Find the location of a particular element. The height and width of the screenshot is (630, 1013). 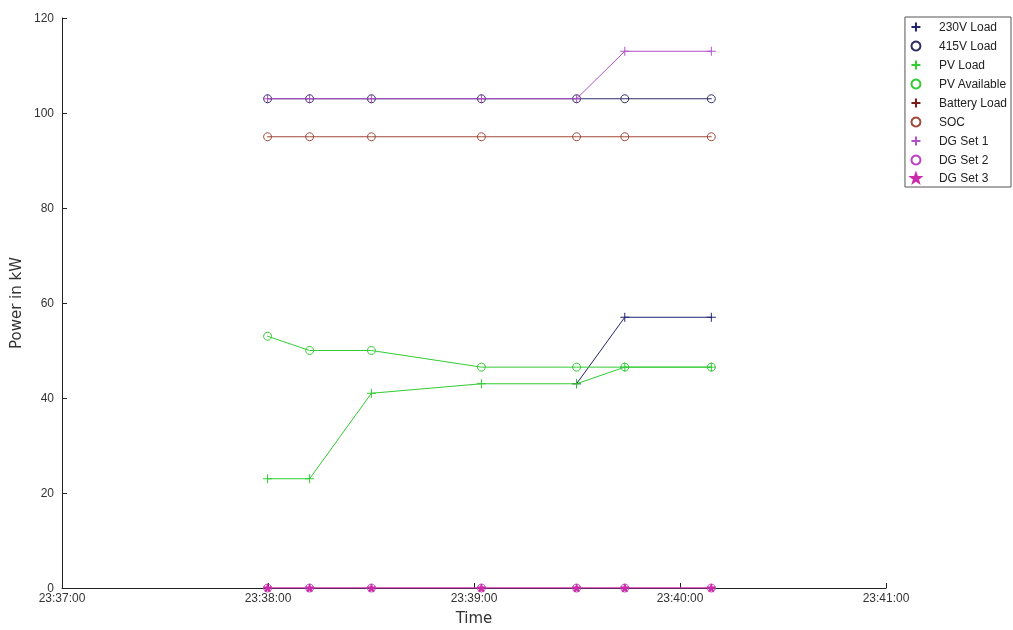

x-tick-label: 23:40:00 is located at coordinates (680, 598).